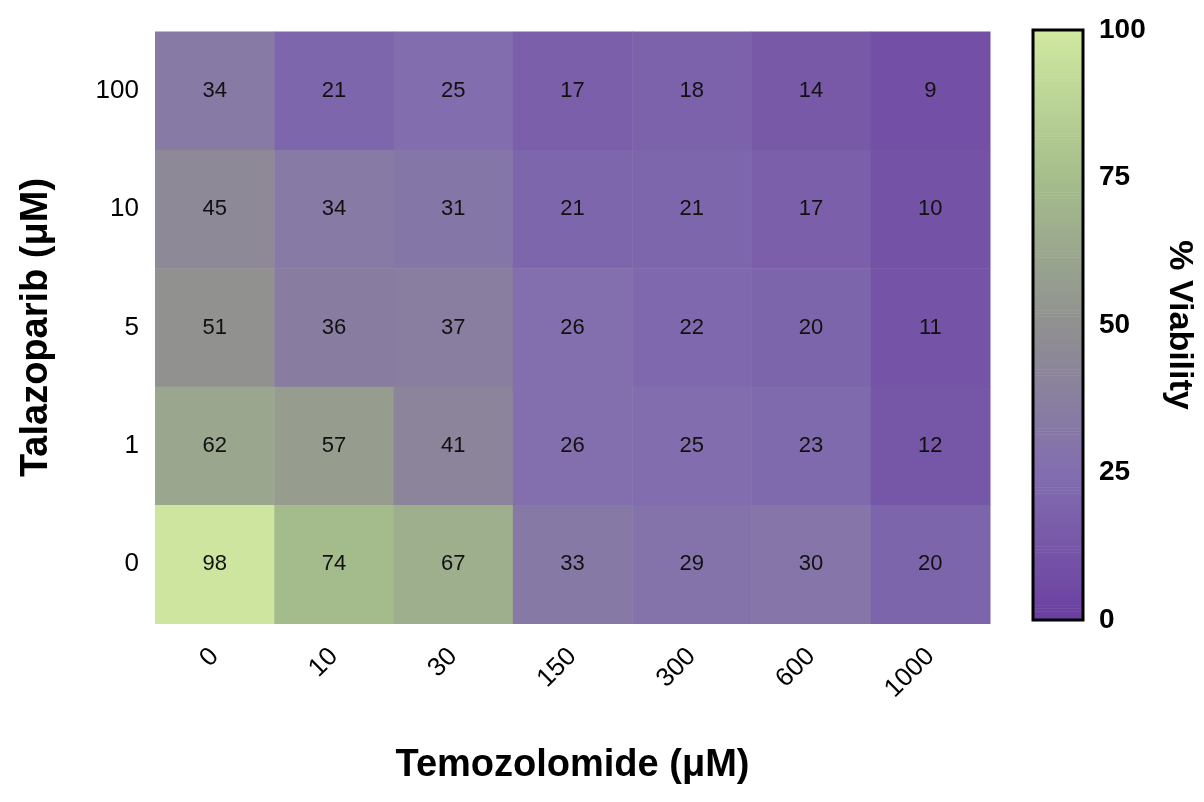  Describe the element at coordinates (214, 563) in the screenshot. I see `data-label: 98` at that location.